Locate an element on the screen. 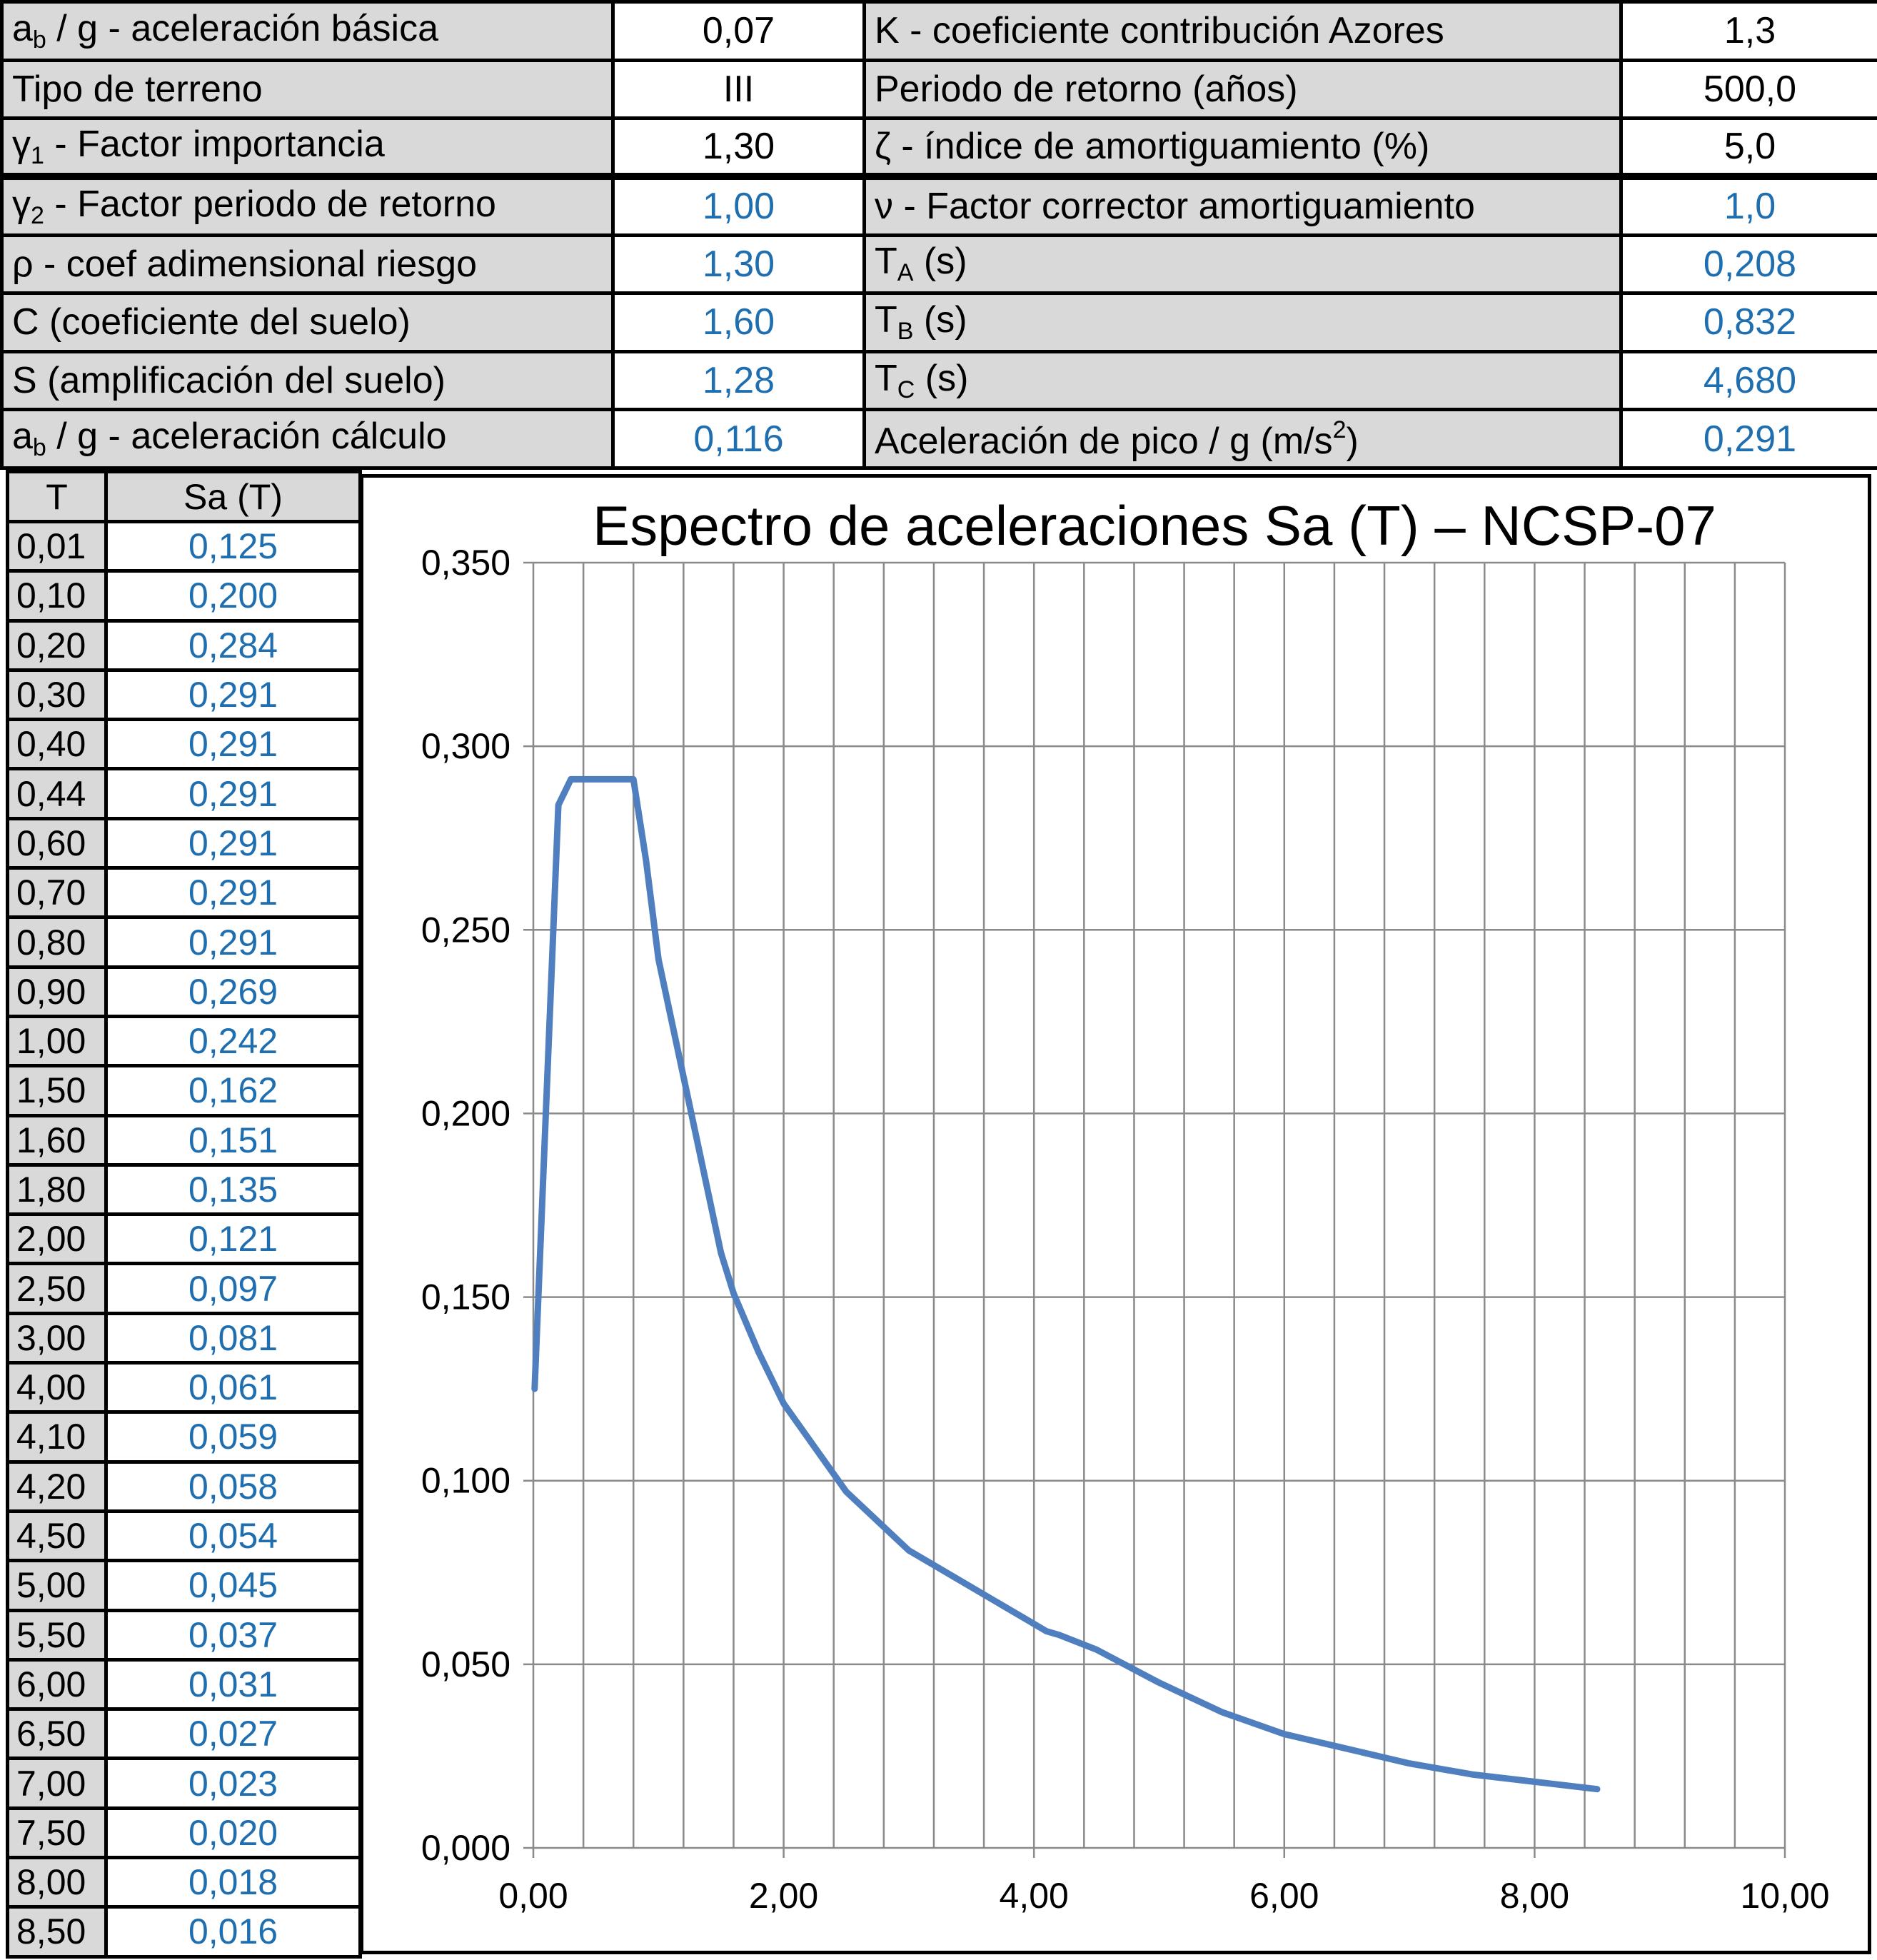 Image resolution: width=1877 pixels, height=1960 pixels. param-label: Periodo de retorno (años) is located at coordinates (1242, 89).